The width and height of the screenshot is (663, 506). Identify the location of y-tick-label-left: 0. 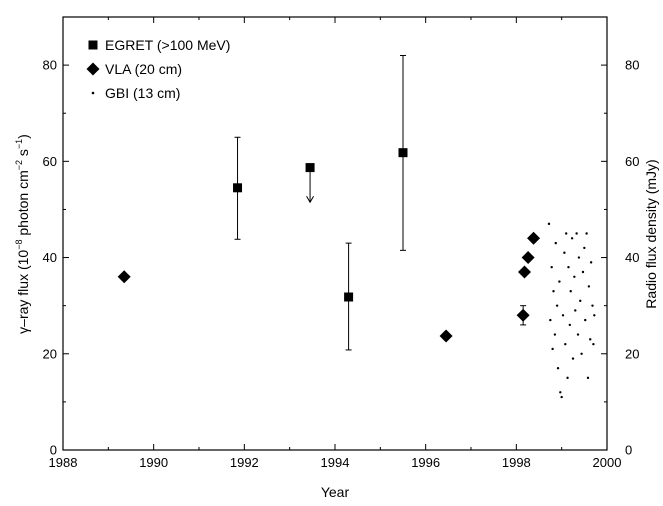
(53, 450).